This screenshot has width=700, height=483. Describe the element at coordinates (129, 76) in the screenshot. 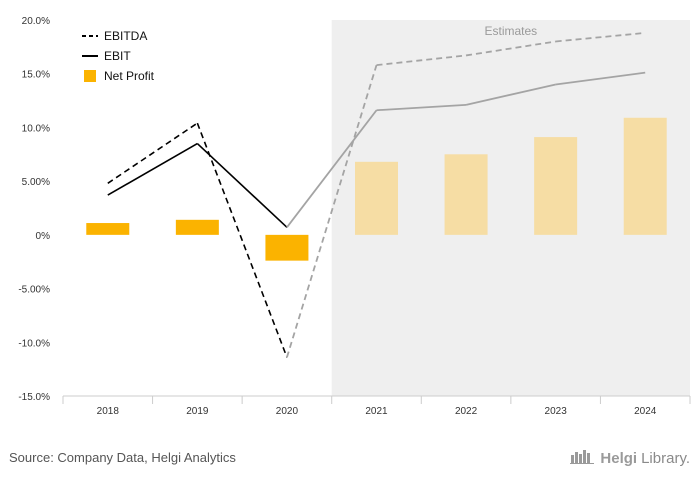

I see `legend-label-net-profit: Net Profit` at that location.